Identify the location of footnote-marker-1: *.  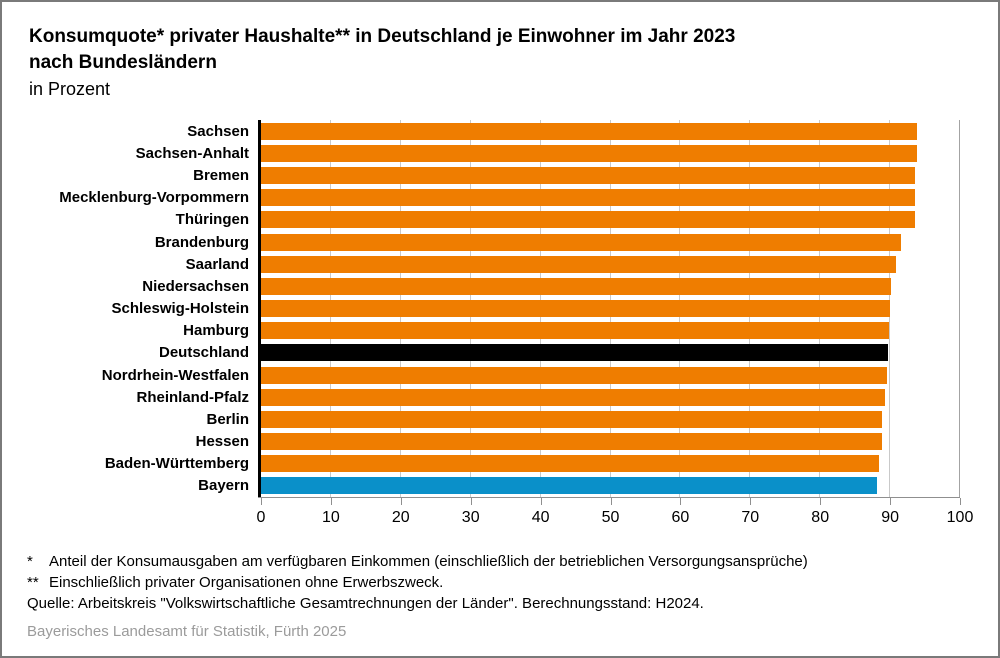
(30, 561).